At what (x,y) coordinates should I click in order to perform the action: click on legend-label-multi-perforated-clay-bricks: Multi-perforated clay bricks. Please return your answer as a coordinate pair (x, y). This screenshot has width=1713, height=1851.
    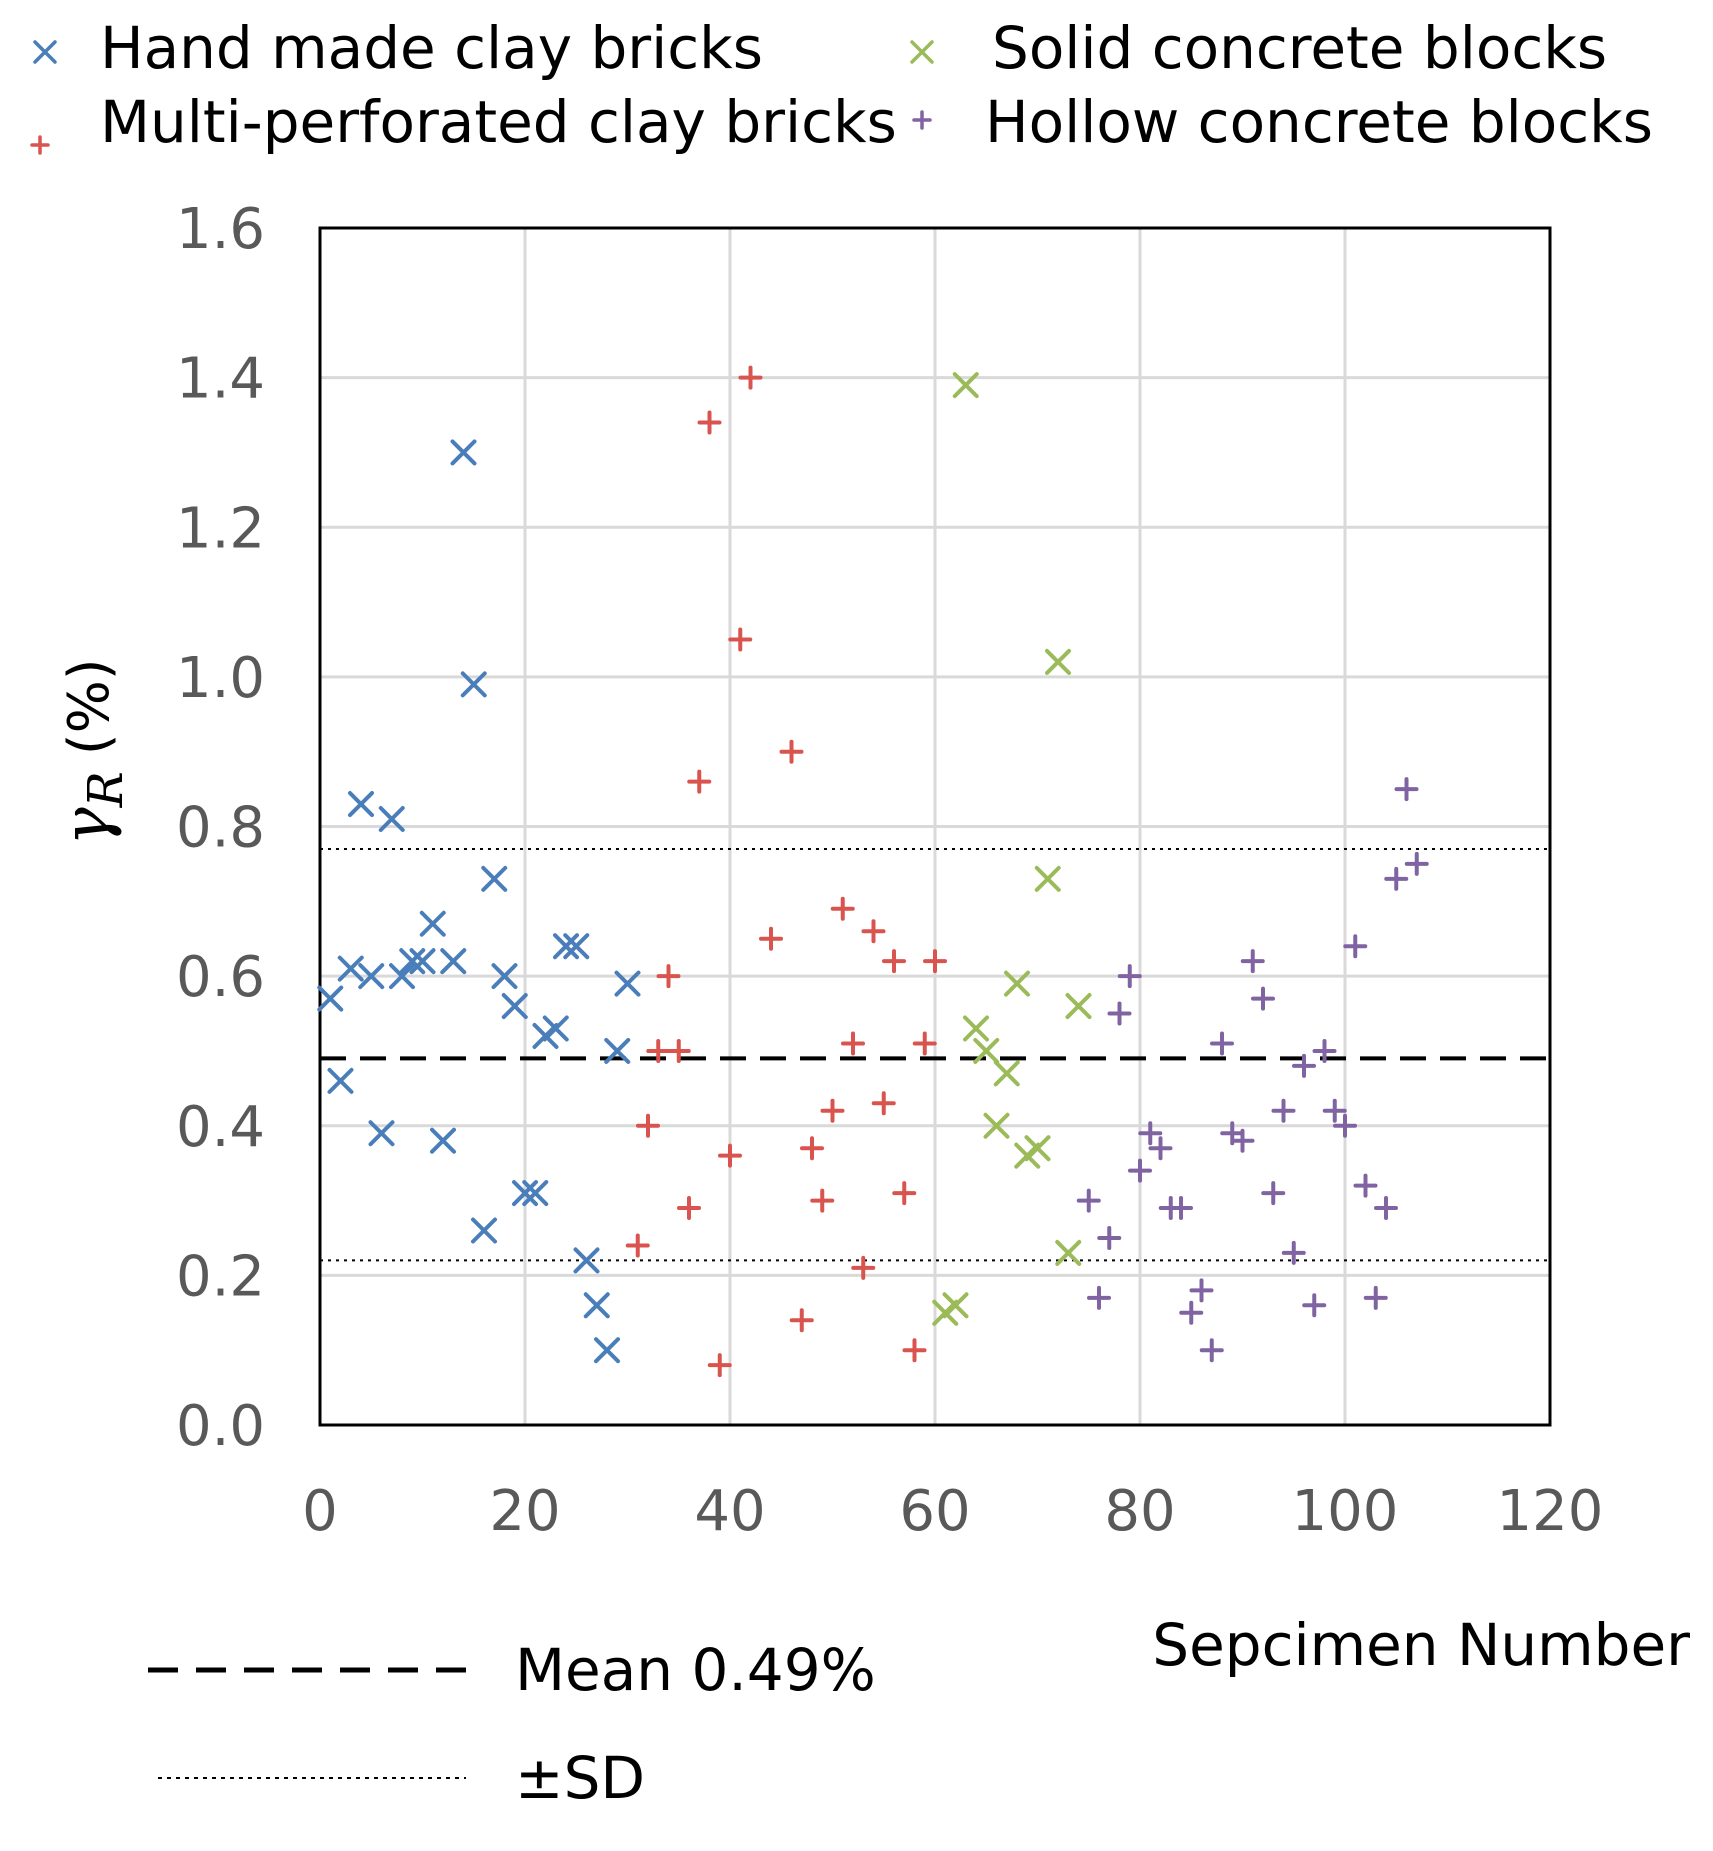
    Looking at the image, I should click on (498, 122).